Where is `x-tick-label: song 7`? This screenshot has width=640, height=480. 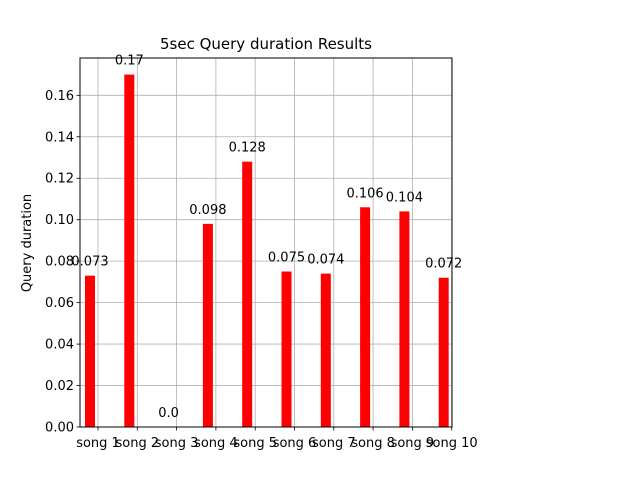
x-tick-label: song 7 is located at coordinates (334, 443).